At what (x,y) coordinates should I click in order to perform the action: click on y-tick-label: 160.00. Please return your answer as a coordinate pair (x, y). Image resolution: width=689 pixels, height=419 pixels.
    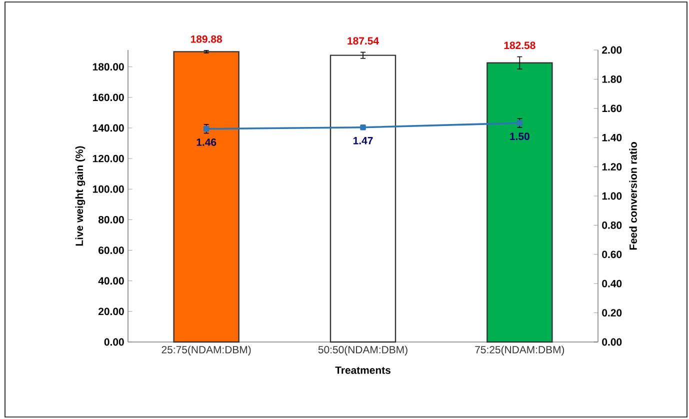
    Looking at the image, I should click on (108, 98).